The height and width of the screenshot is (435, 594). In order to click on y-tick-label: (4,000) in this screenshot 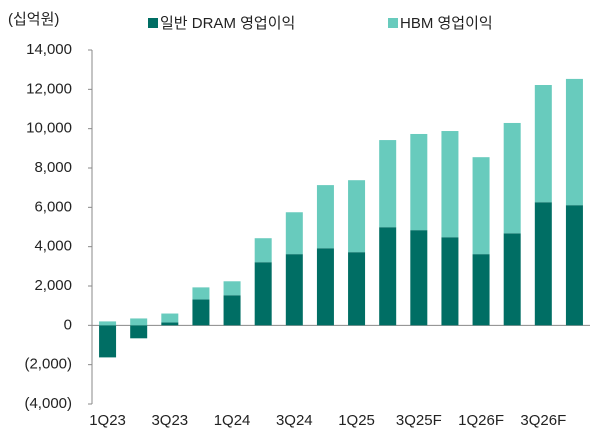, I will do `click(48, 403)`.